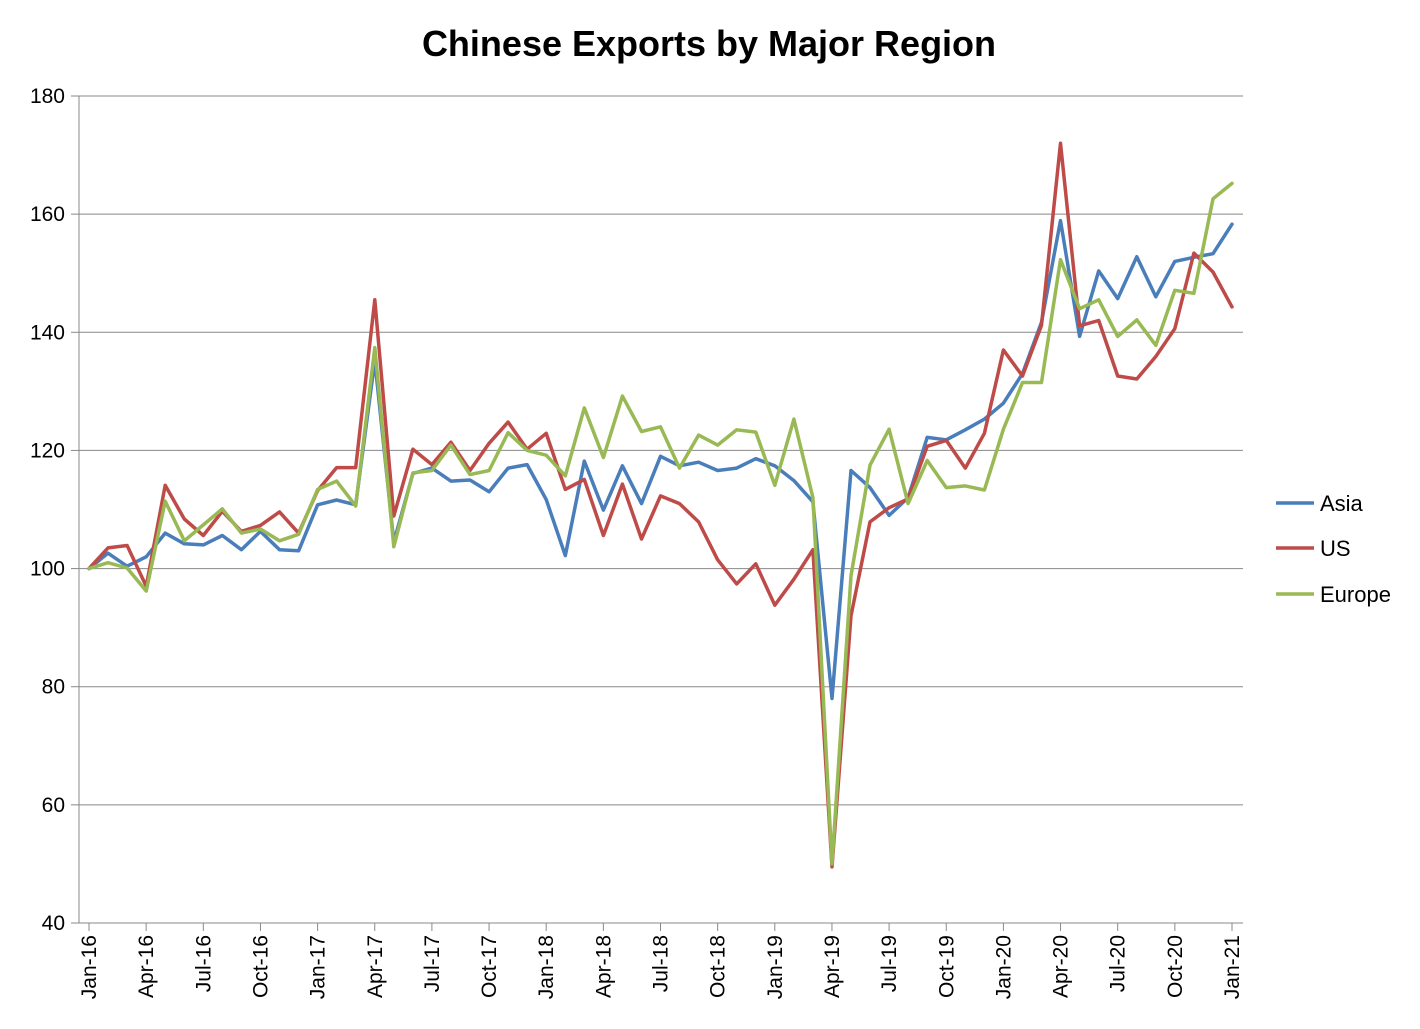  I want to click on x-tick-label: Jul-19, so click(889, 963).